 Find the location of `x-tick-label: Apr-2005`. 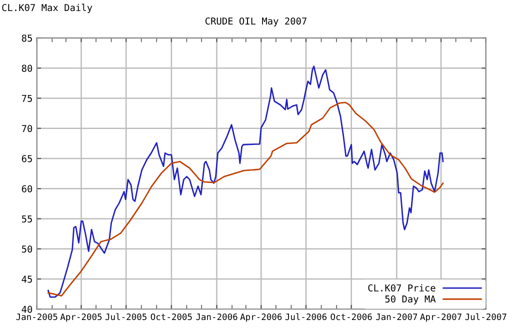

x-tick-label: Apr-2005 is located at coordinates (81, 317).